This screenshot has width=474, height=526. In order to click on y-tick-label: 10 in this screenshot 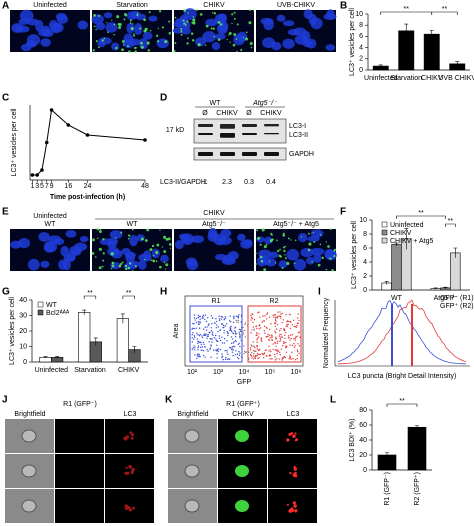, I will do `click(363, 220)`.